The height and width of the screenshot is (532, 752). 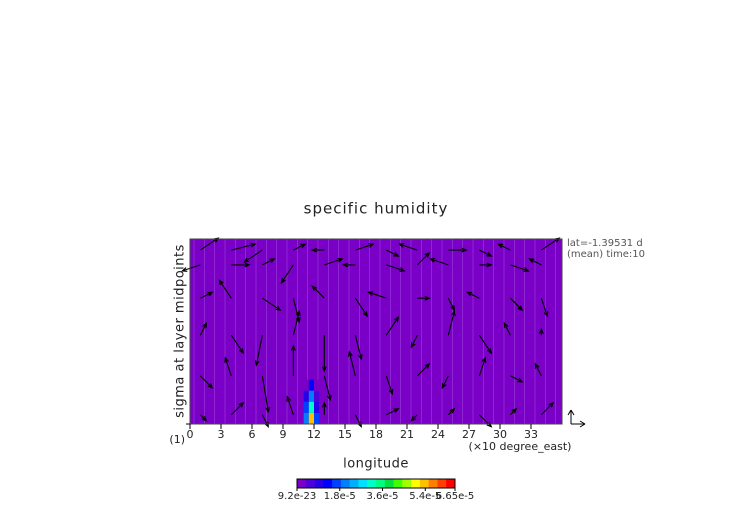 What do you see at coordinates (376, 464) in the screenshot?
I see `x-axis-label: longitude` at bounding box center [376, 464].